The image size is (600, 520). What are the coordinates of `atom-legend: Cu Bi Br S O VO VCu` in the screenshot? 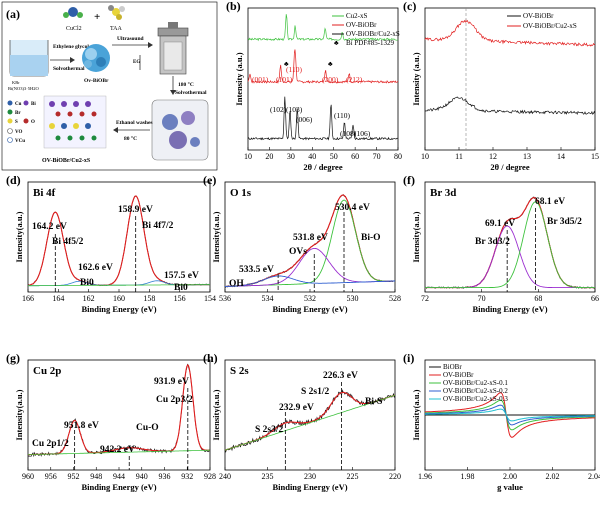 It's located at (21, 122).